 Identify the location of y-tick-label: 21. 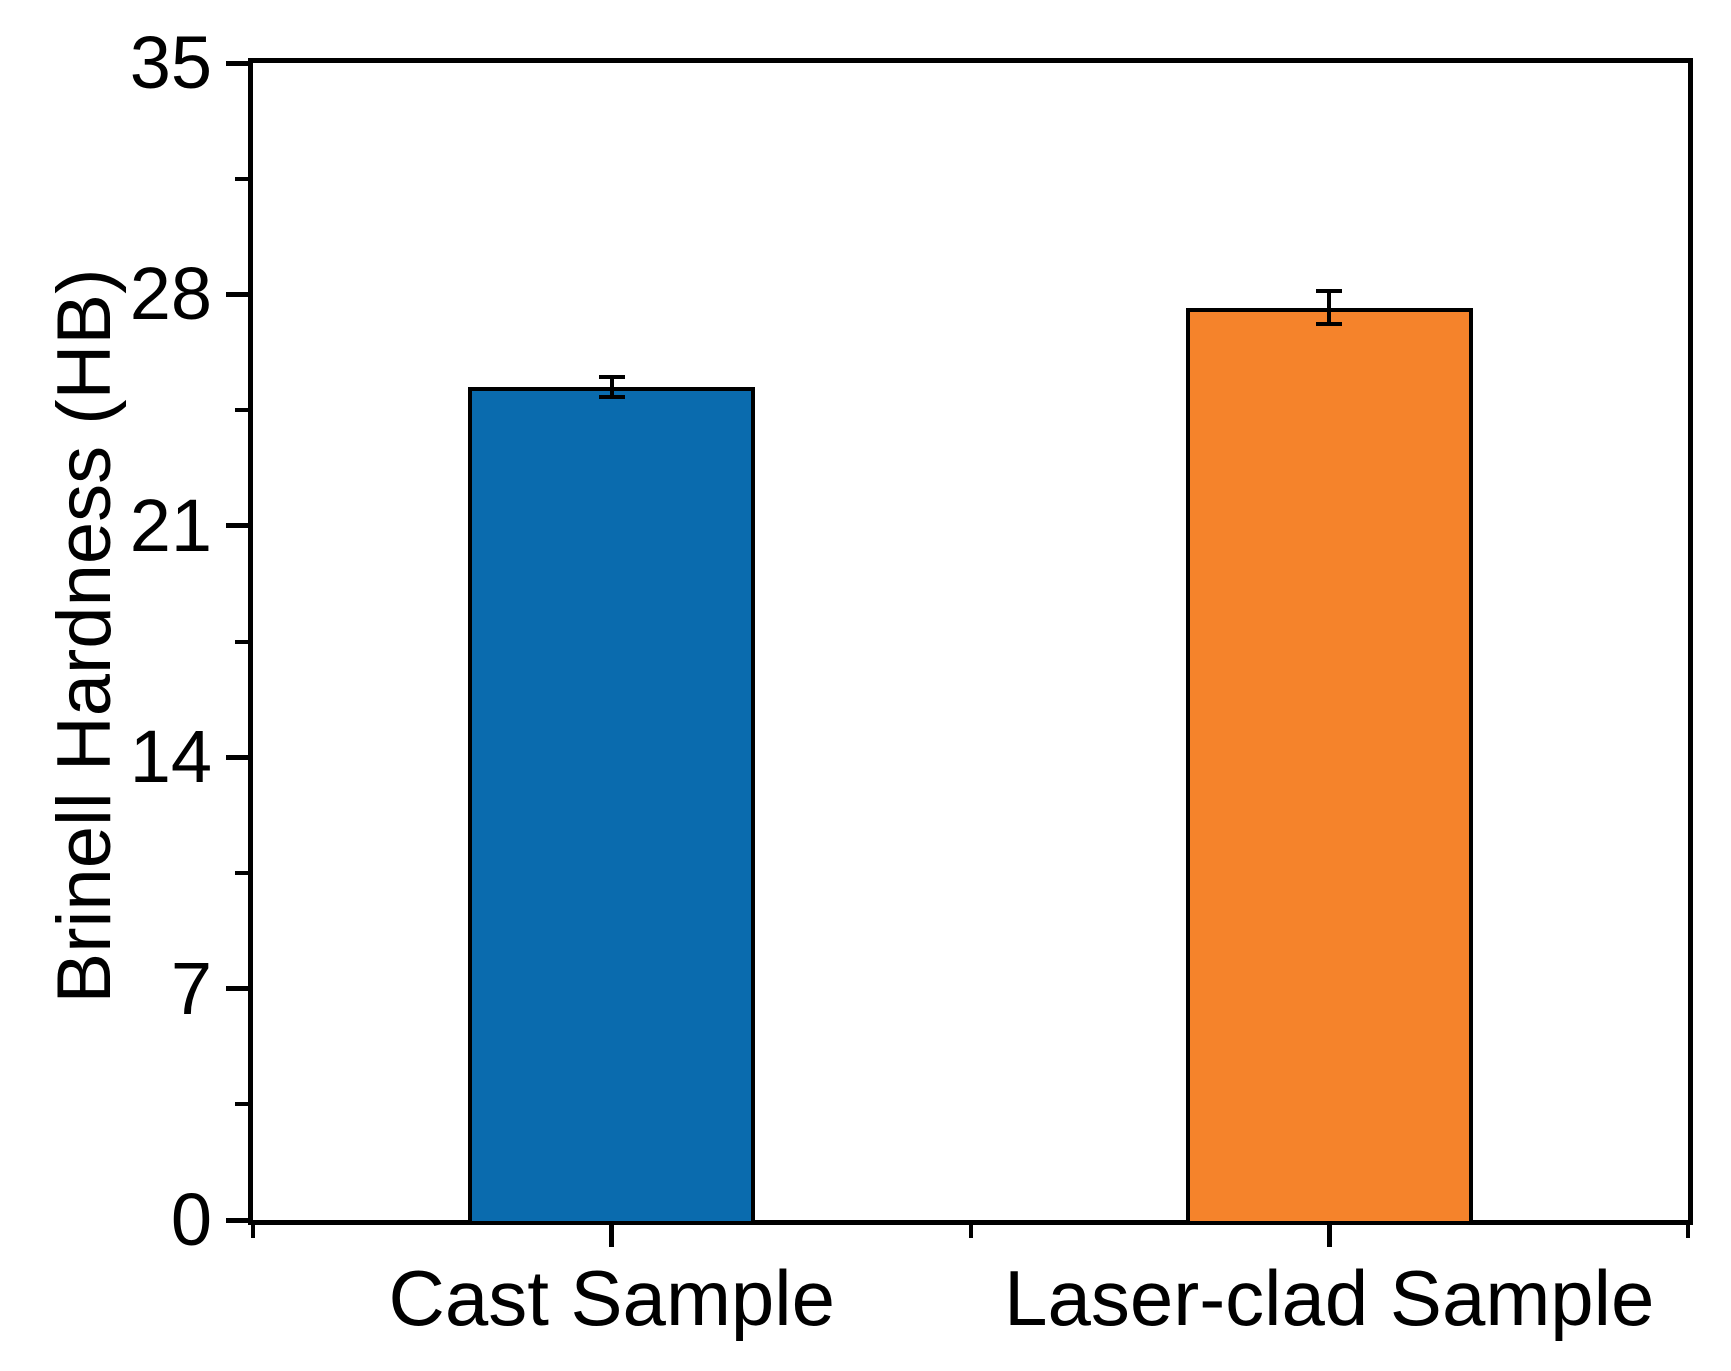
(170, 525).